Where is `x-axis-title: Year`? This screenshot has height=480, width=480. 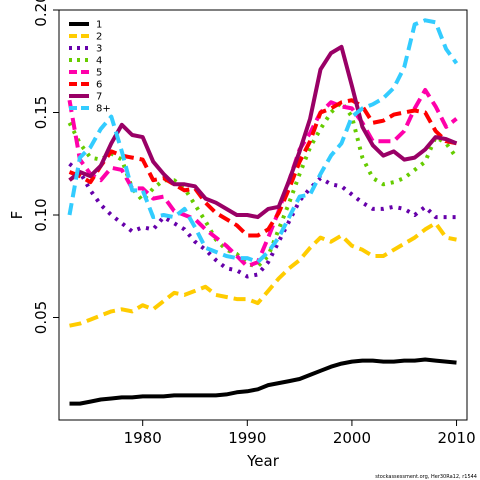 x-axis-title: Year is located at coordinates (263, 461).